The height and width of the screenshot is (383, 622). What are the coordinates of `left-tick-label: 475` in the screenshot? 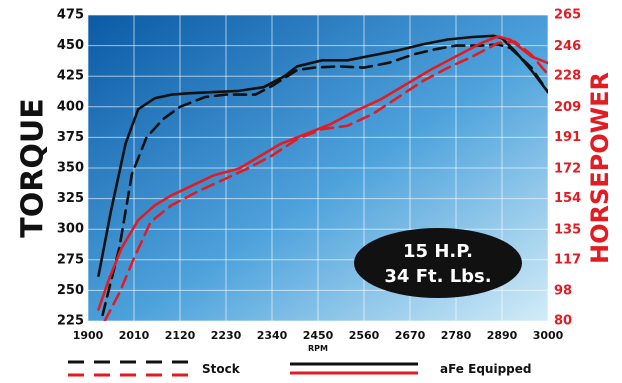 It's located at (70, 15).